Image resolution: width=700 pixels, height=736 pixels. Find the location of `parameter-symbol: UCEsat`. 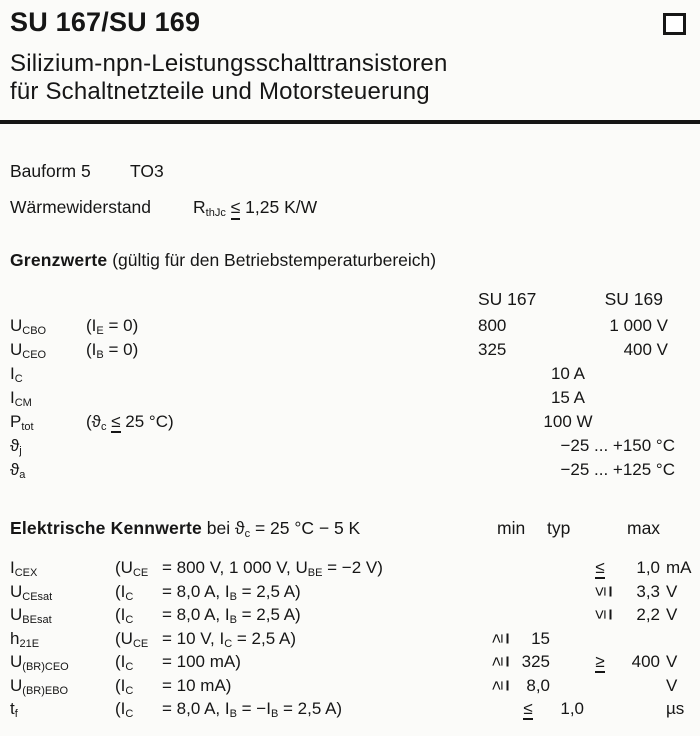

parameter-symbol: UCEsat is located at coordinates (31, 592).